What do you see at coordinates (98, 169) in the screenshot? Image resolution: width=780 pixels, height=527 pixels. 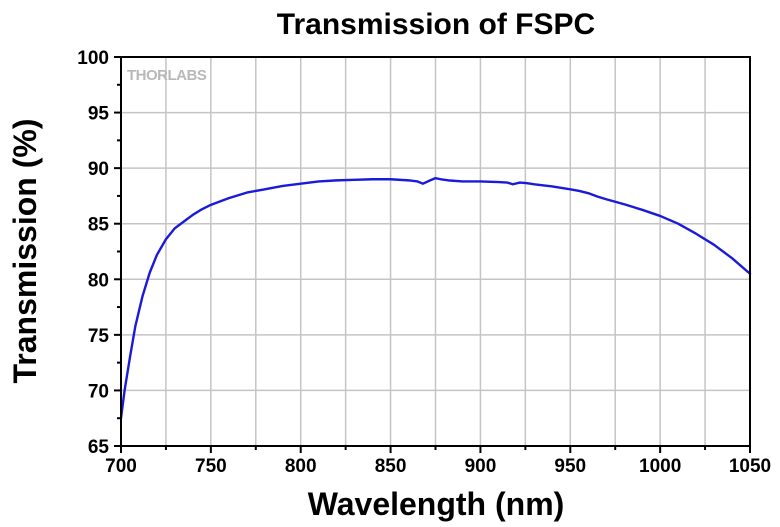 I see `y-tick-label: 90` at bounding box center [98, 169].